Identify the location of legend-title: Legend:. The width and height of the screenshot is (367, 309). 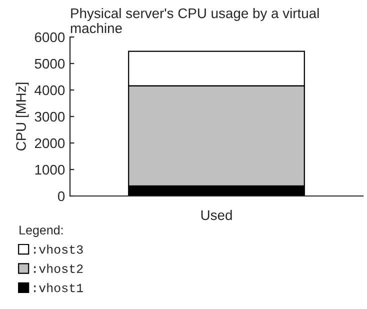
(41, 231).